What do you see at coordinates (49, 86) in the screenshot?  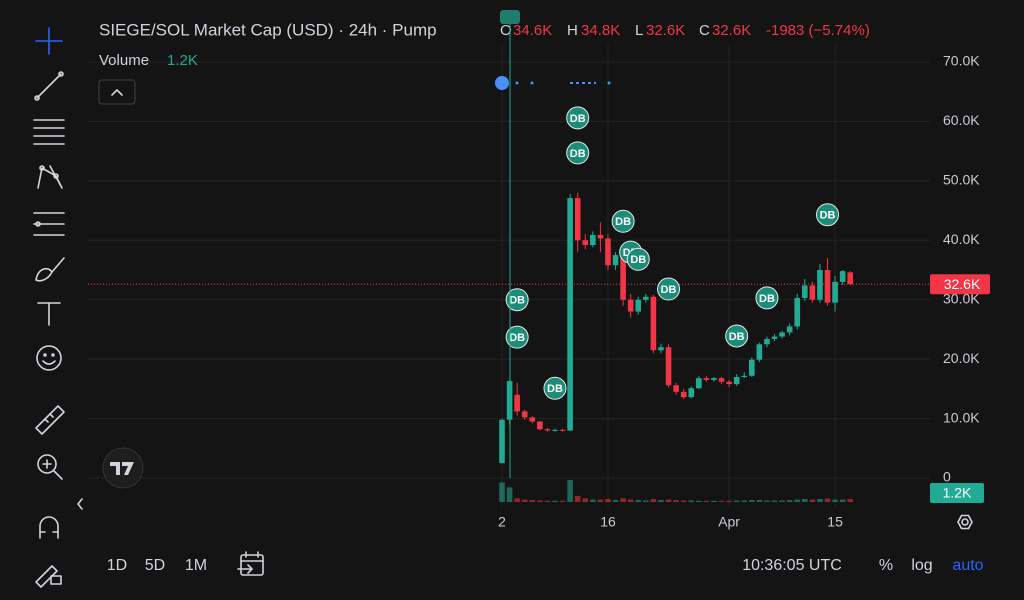 I see `trend-line-tool` at bounding box center [49, 86].